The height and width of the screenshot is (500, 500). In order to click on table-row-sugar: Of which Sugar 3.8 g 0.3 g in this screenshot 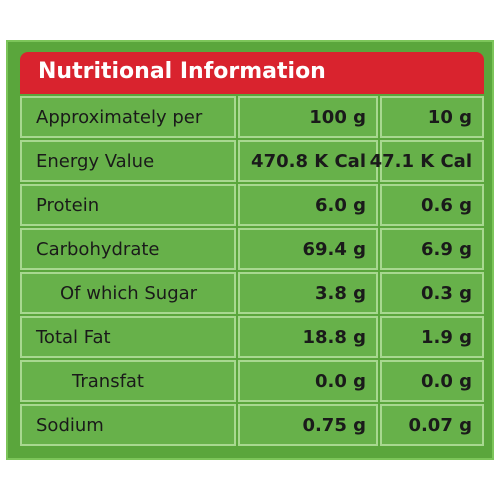, I will do `click(252, 293)`.